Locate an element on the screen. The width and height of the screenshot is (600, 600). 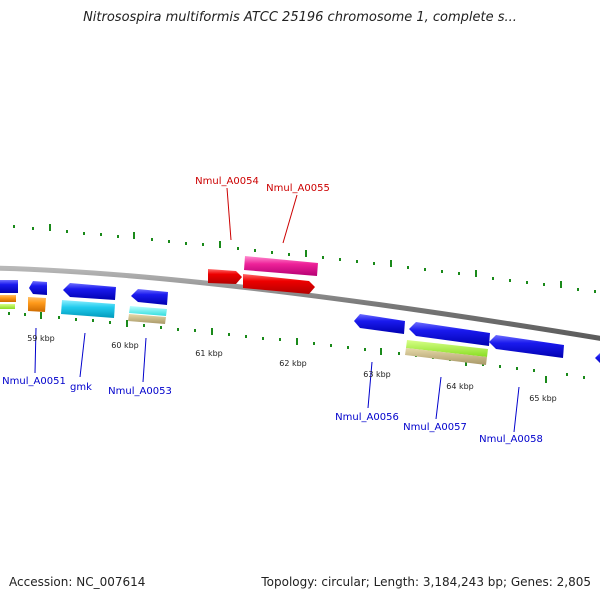
gene-label: Nmul_A0055 is located at coordinates (298, 188).